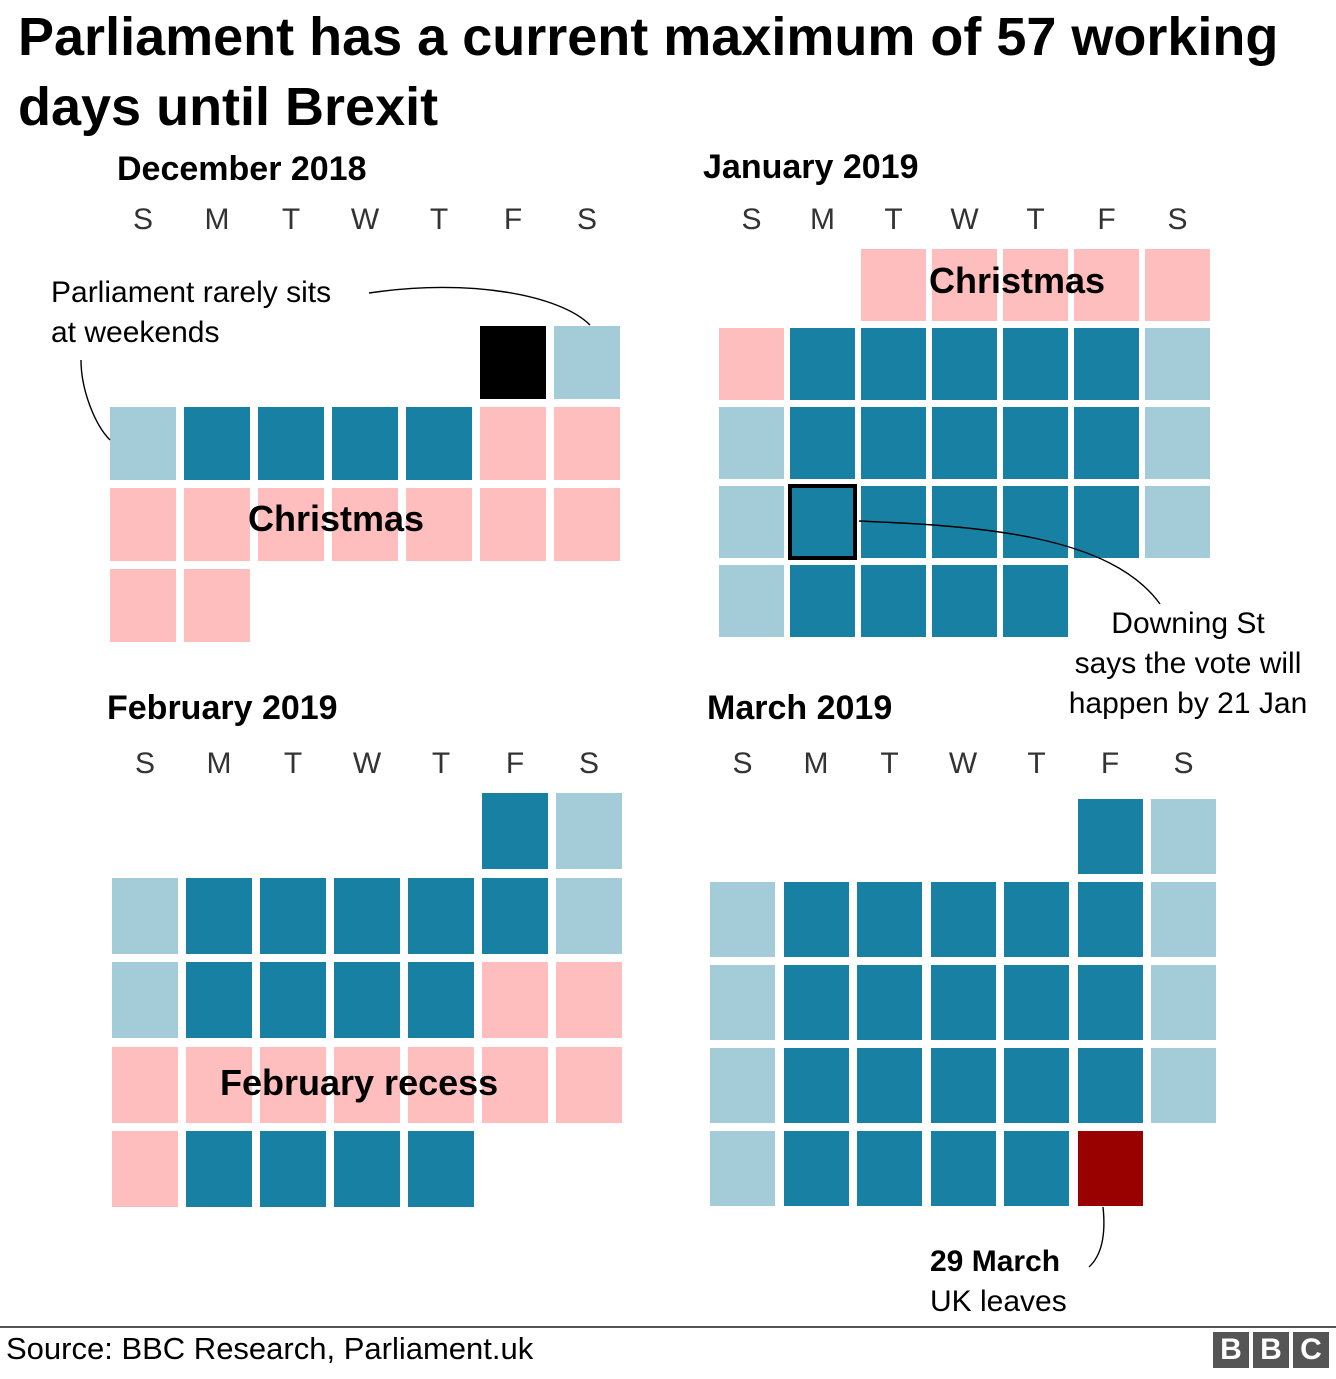 The image size is (1336, 1379). I want to click on weekday-header-february: W, so click(367, 763).